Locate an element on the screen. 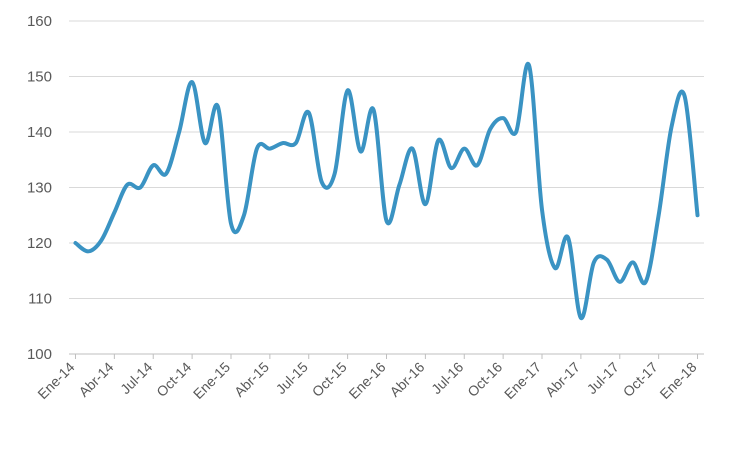 The width and height of the screenshot is (750, 449). x-tick-label: Jul-15 is located at coordinates (292, 378).